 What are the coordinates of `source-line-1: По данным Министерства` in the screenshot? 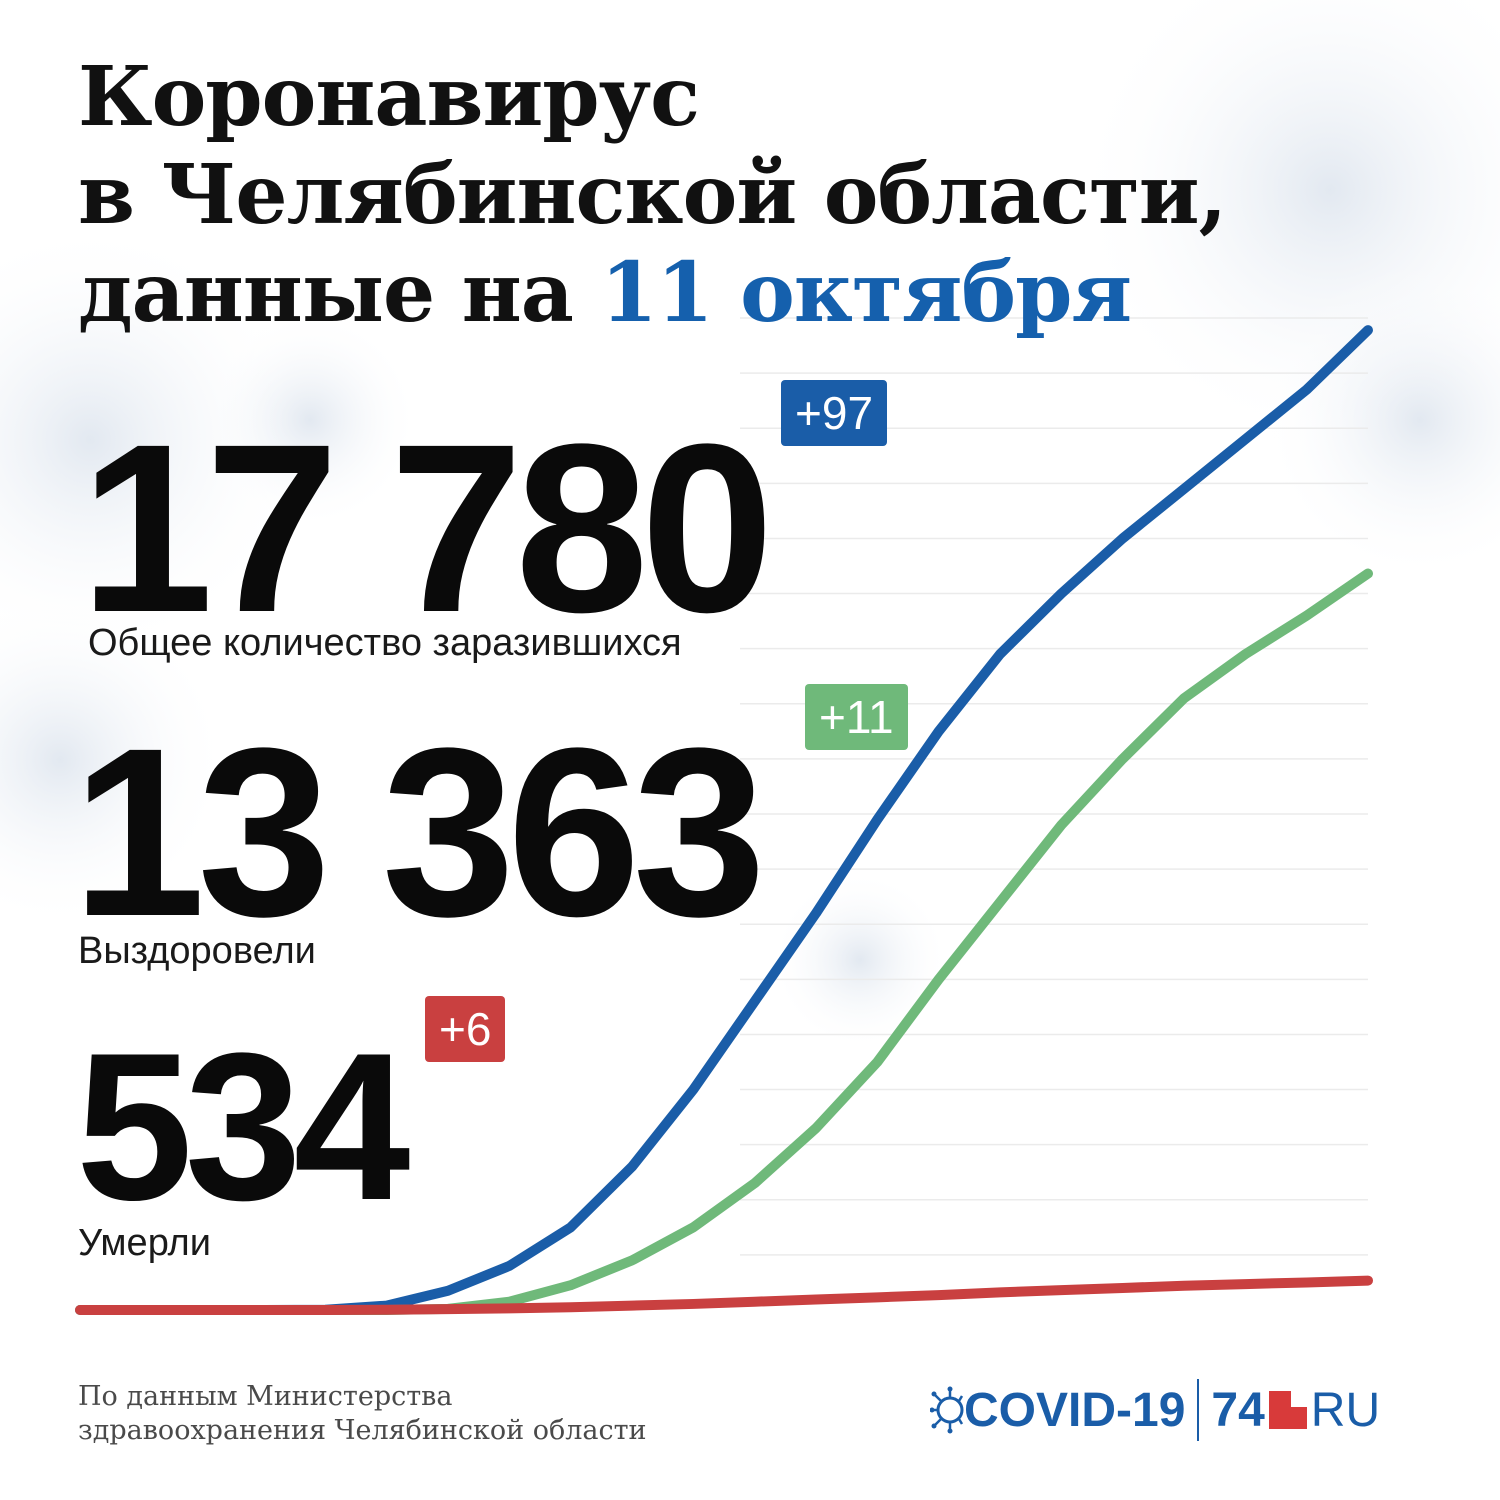 It's located at (265, 1396).